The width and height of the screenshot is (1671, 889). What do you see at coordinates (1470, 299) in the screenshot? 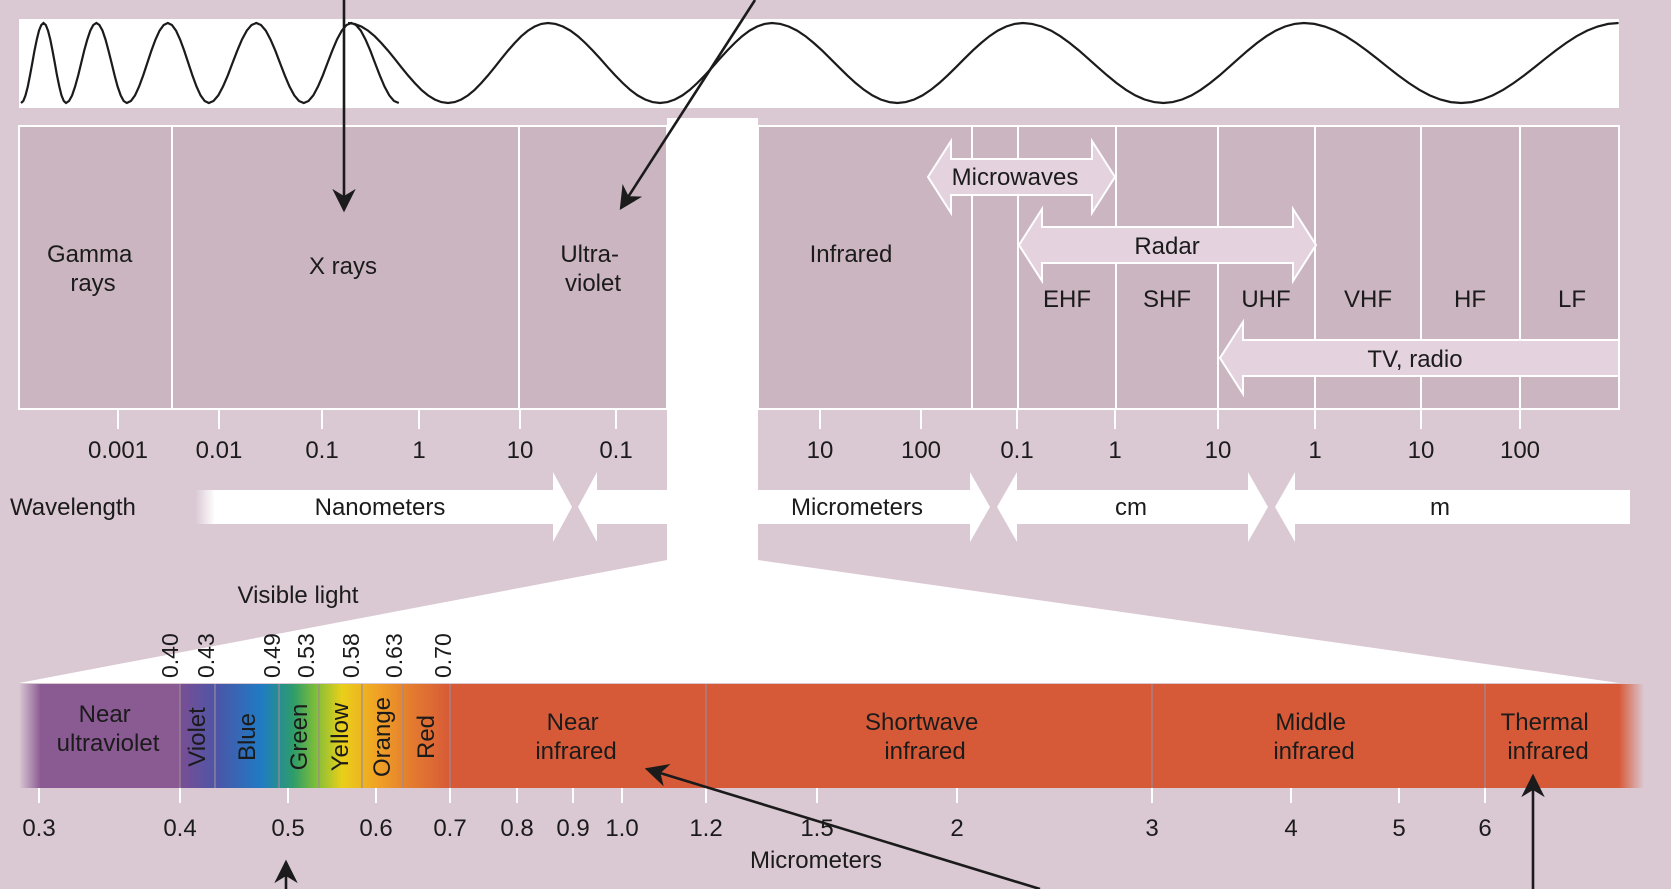
I see `band-hf-label: HF` at bounding box center [1470, 299].